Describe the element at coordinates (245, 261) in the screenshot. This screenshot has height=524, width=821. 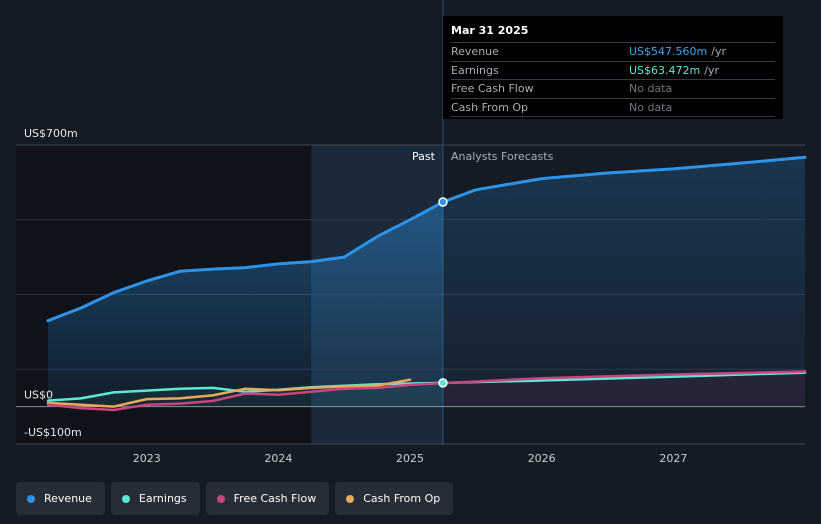
I see `revenue-line` at that location.